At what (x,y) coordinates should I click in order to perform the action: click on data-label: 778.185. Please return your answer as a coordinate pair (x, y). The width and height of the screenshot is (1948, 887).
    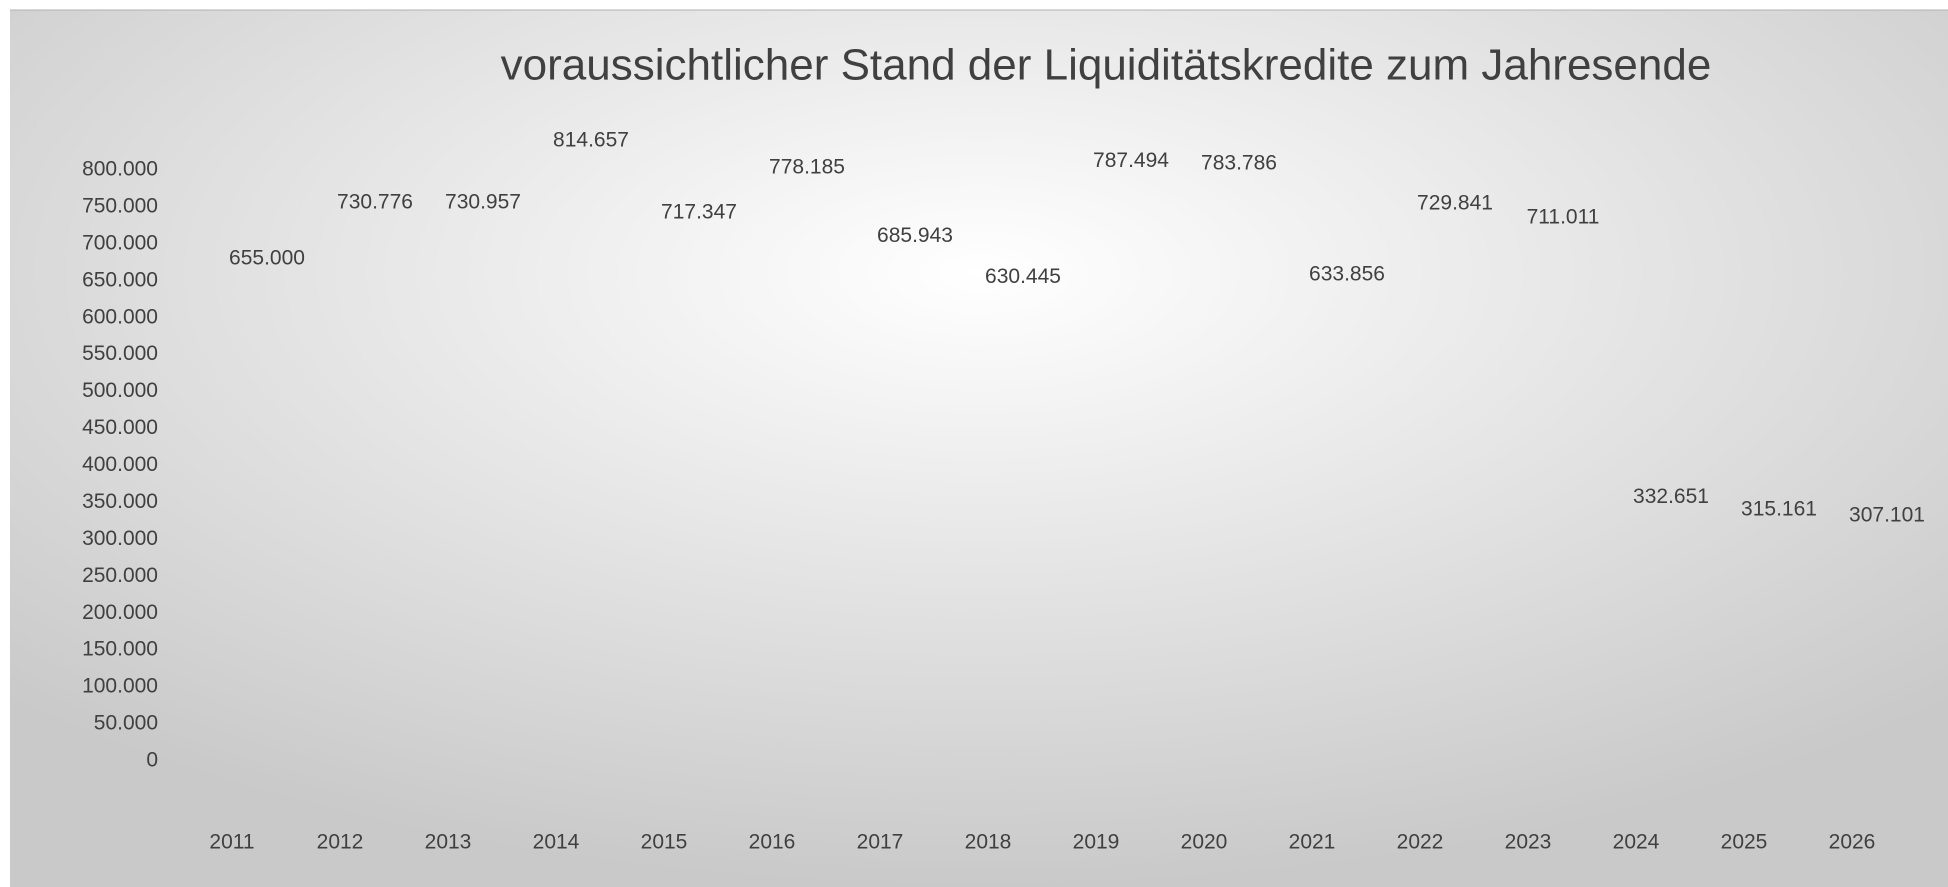
    Looking at the image, I should click on (807, 167).